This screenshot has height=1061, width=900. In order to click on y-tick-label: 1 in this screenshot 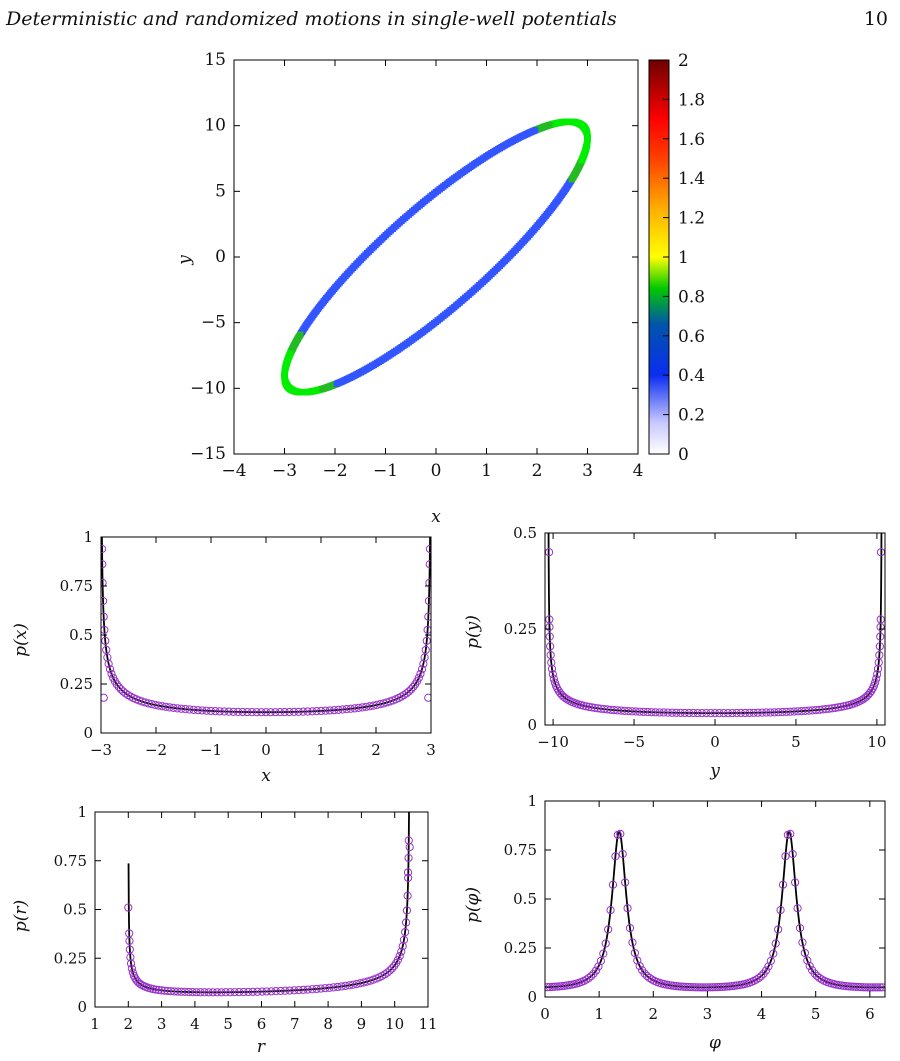, I will do `click(88, 537)`.